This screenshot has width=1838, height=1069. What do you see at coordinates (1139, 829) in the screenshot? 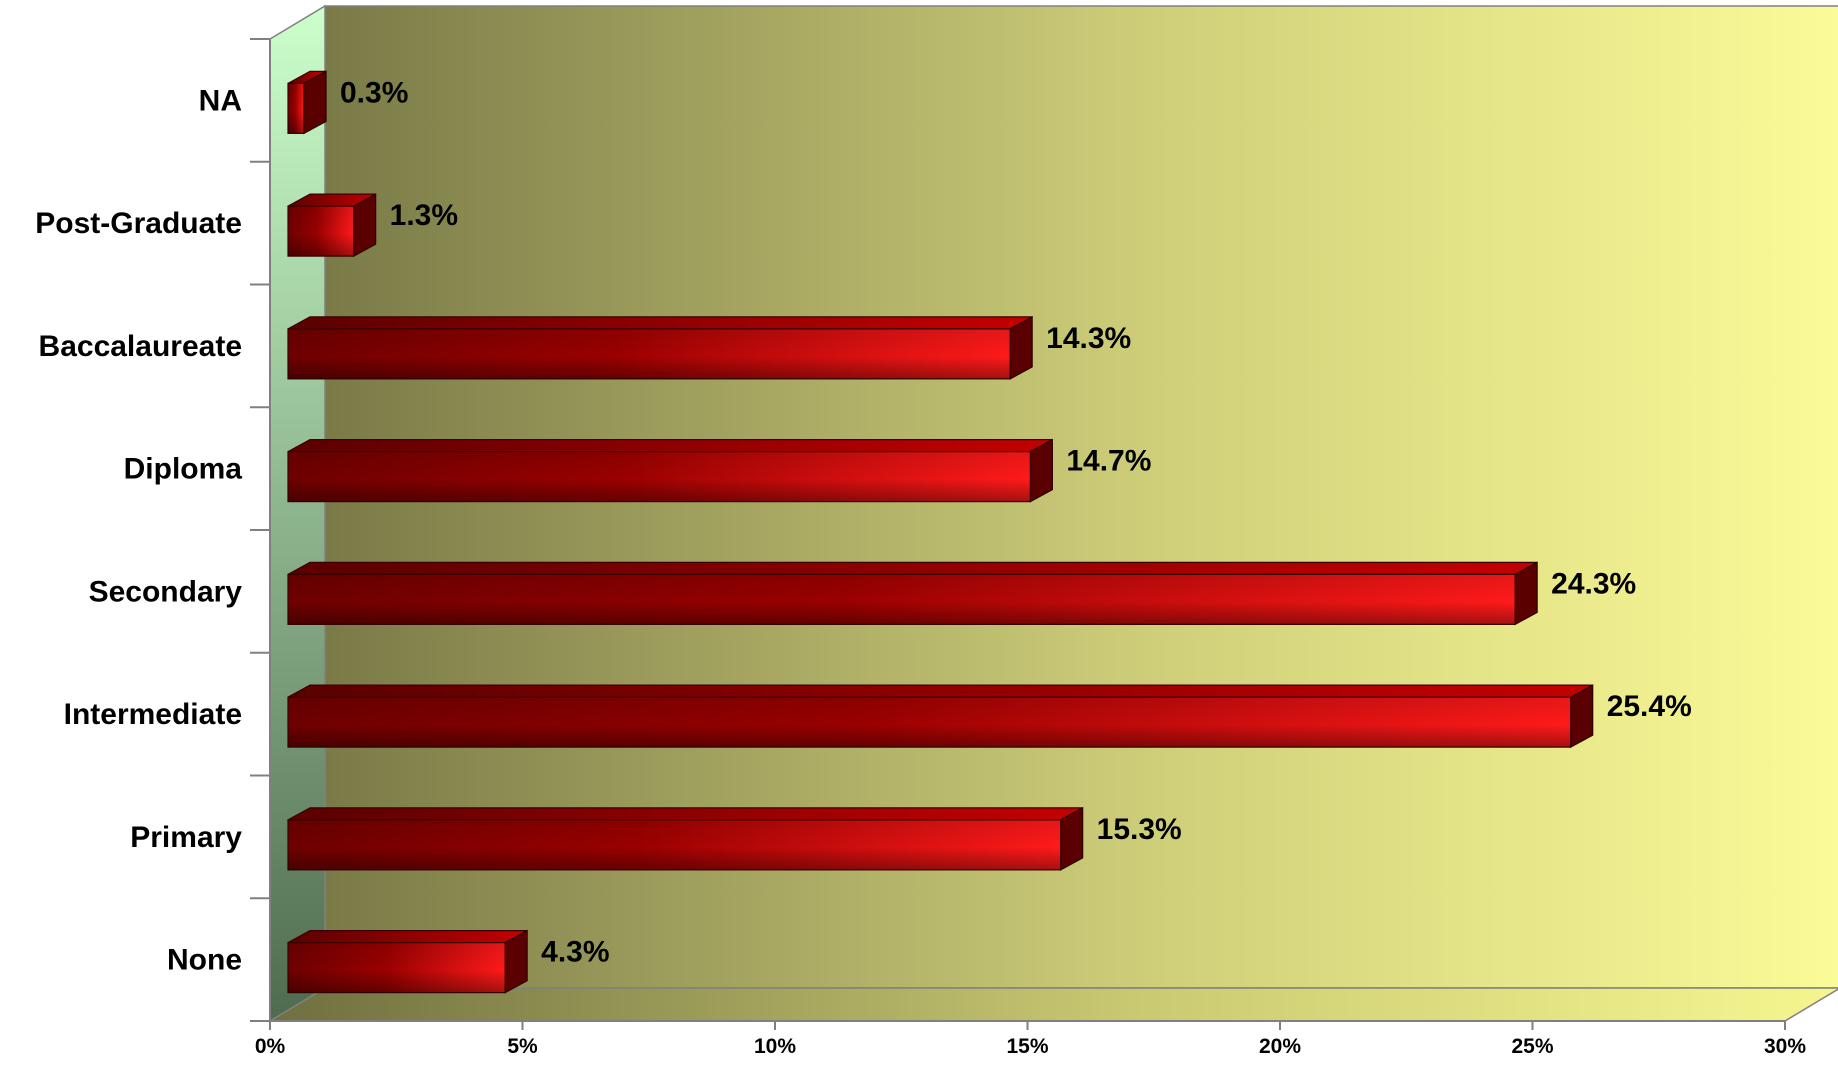
I see `data-label: 15.3%` at bounding box center [1139, 829].